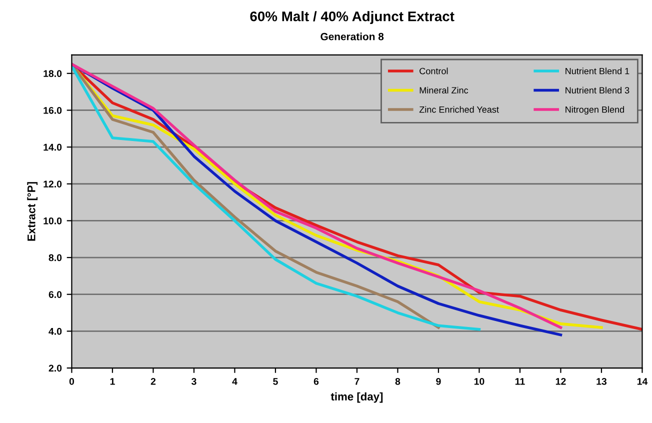  What do you see at coordinates (561, 381) in the screenshot?
I see `x-tick-label: 12` at bounding box center [561, 381].